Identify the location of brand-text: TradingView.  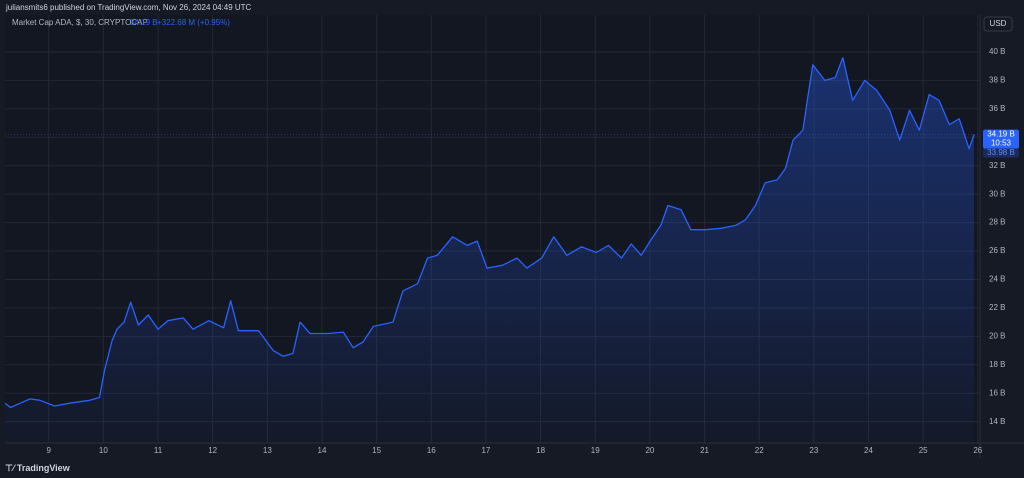
(44, 468).